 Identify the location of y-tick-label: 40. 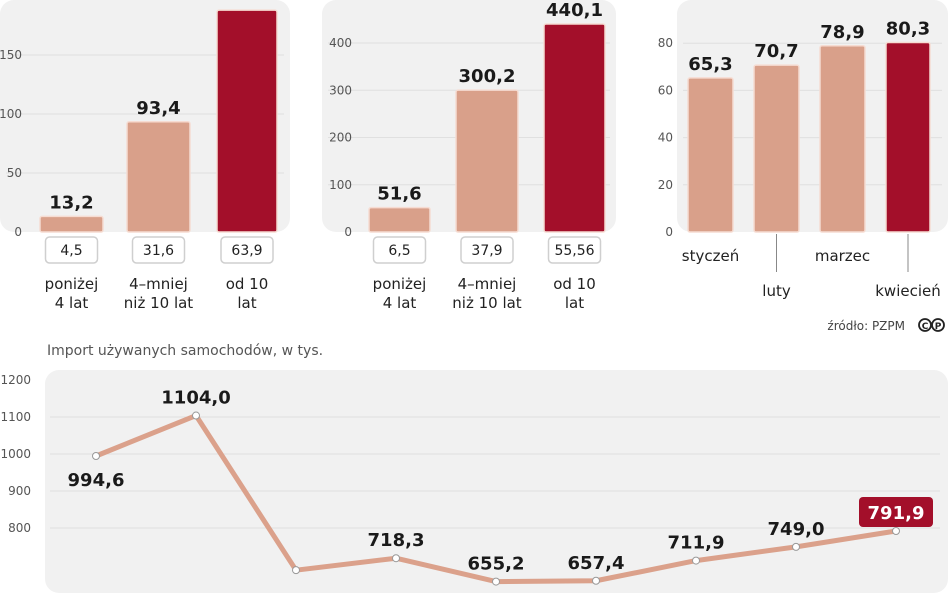
(665, 138).